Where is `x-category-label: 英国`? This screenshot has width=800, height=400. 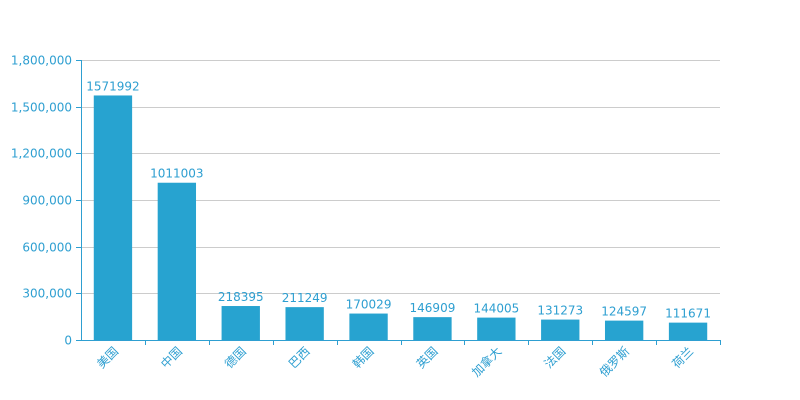 x-category-label: 英国 is located at coordinates (427, 357).